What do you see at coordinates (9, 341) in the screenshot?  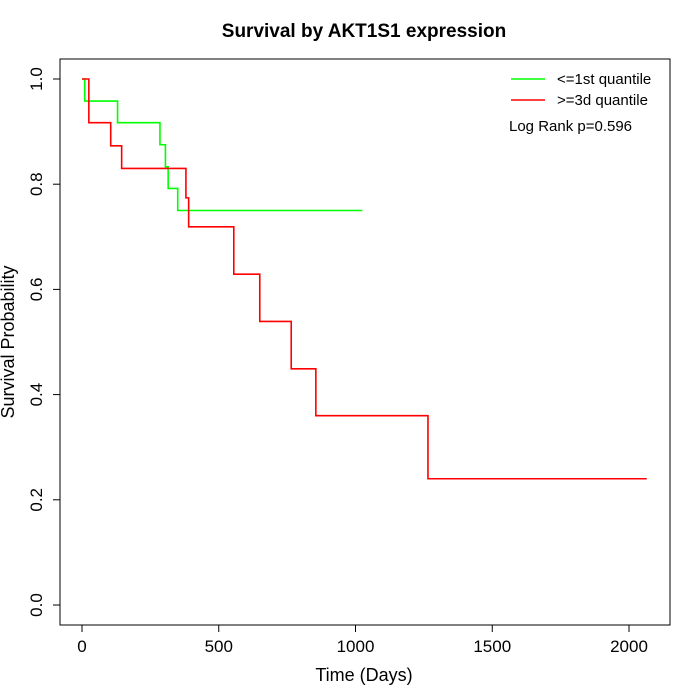 I see `y-axis-label: Survival Probability` at bounding box center [9, 341].